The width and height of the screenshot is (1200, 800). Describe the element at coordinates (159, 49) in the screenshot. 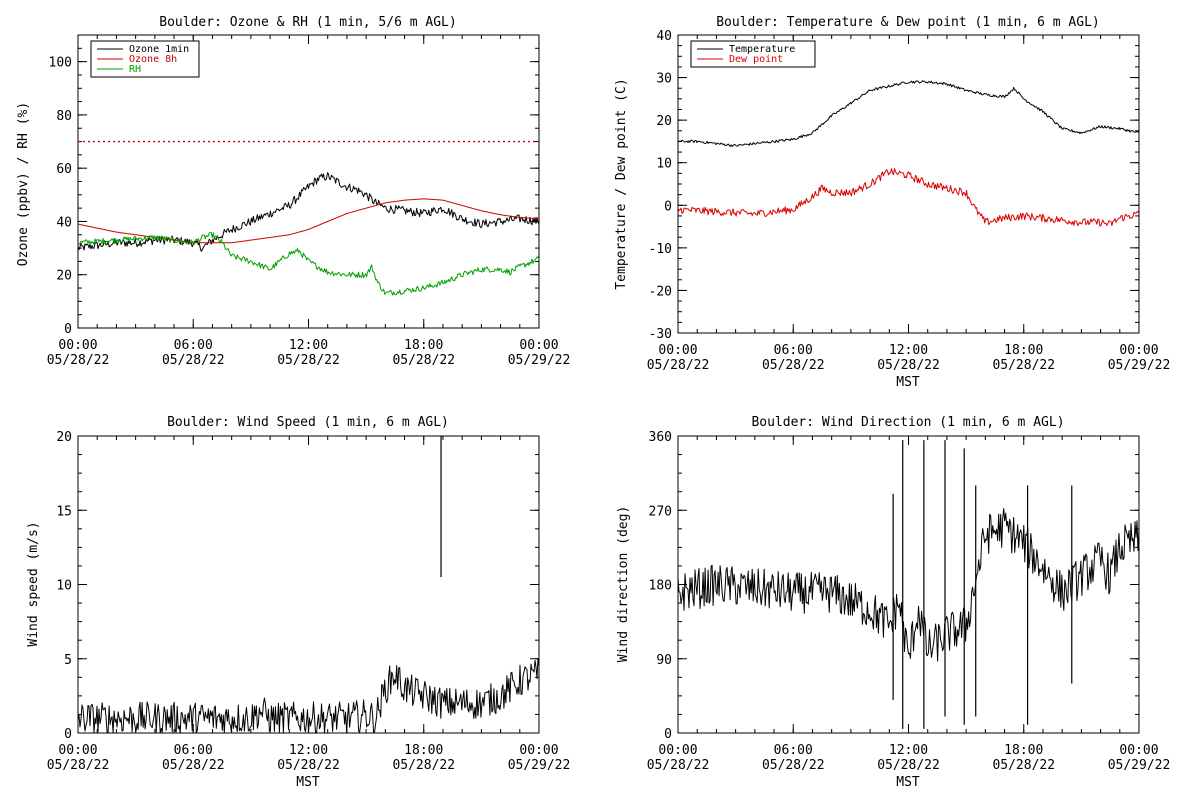

I see `legend-label: Ozone 1min` at that location.